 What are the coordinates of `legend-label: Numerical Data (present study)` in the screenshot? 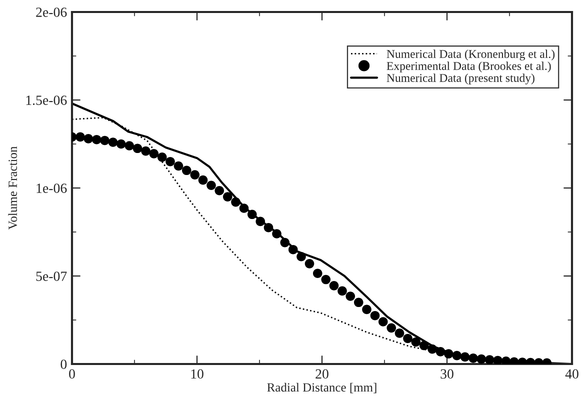 It's located at (460, 79).